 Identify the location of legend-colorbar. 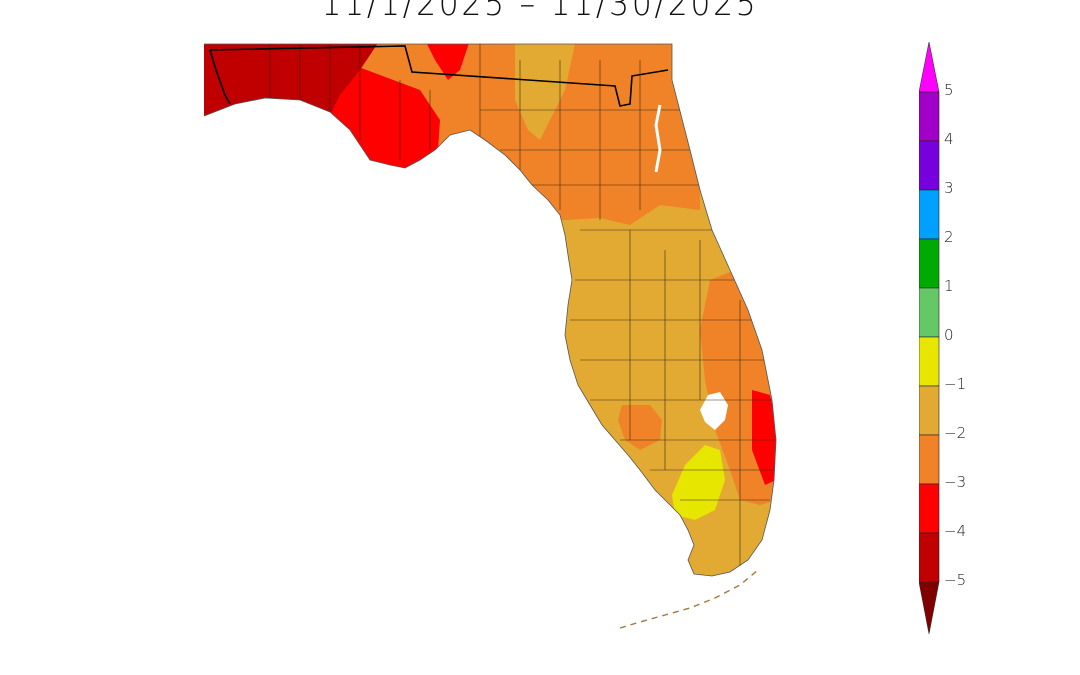
(929, 338).